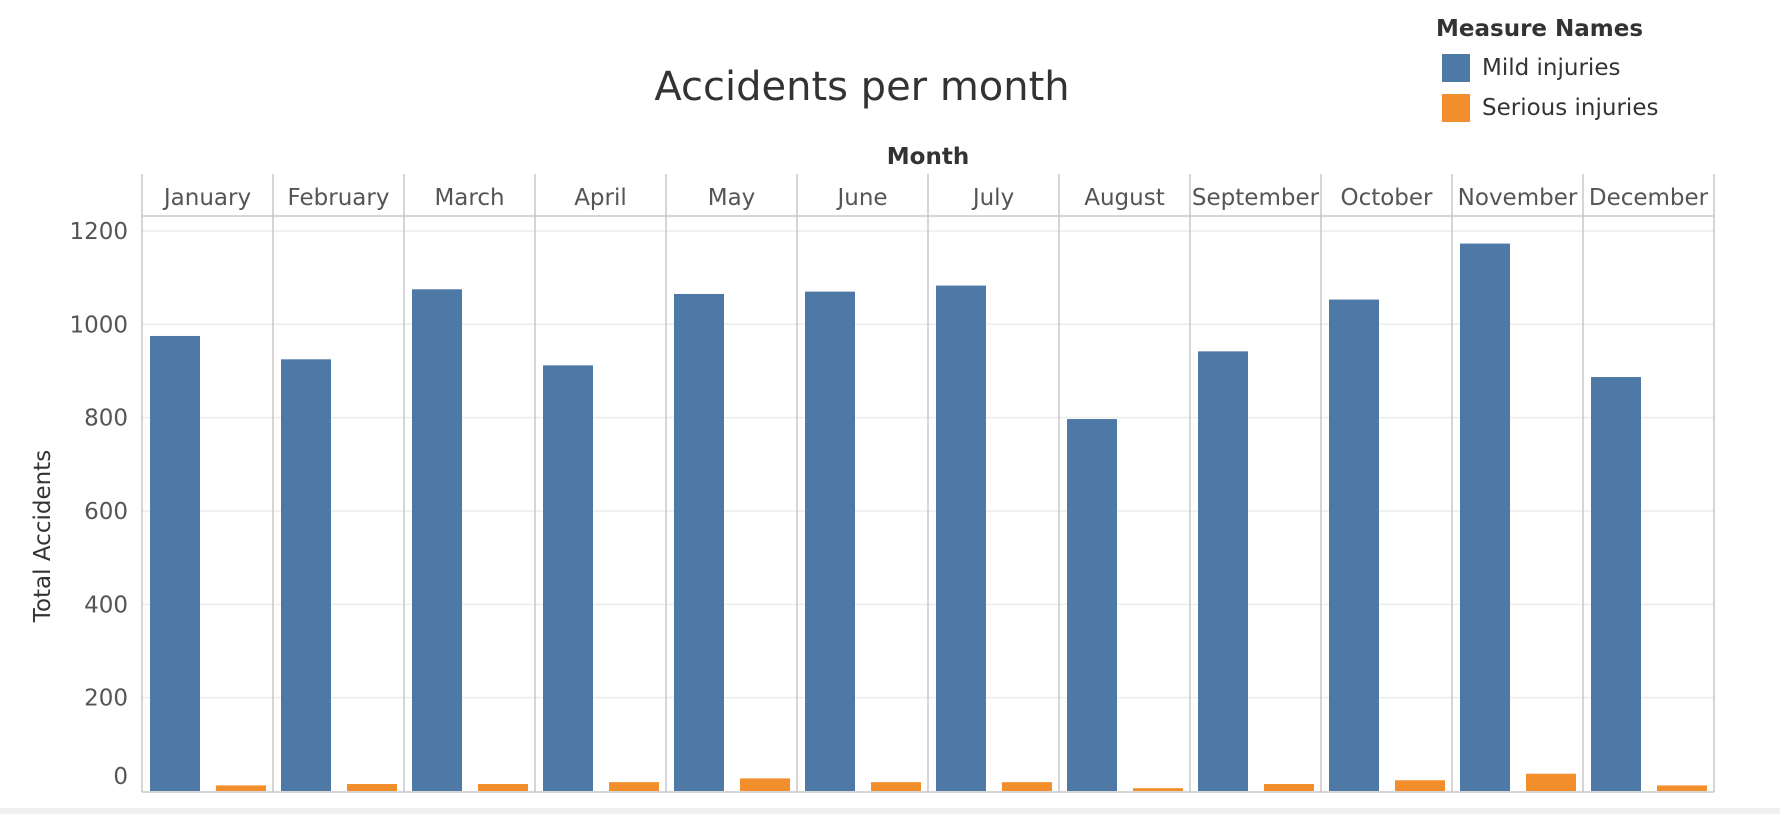  I want to click on y-tick-label: 1200, so click(98, 232).